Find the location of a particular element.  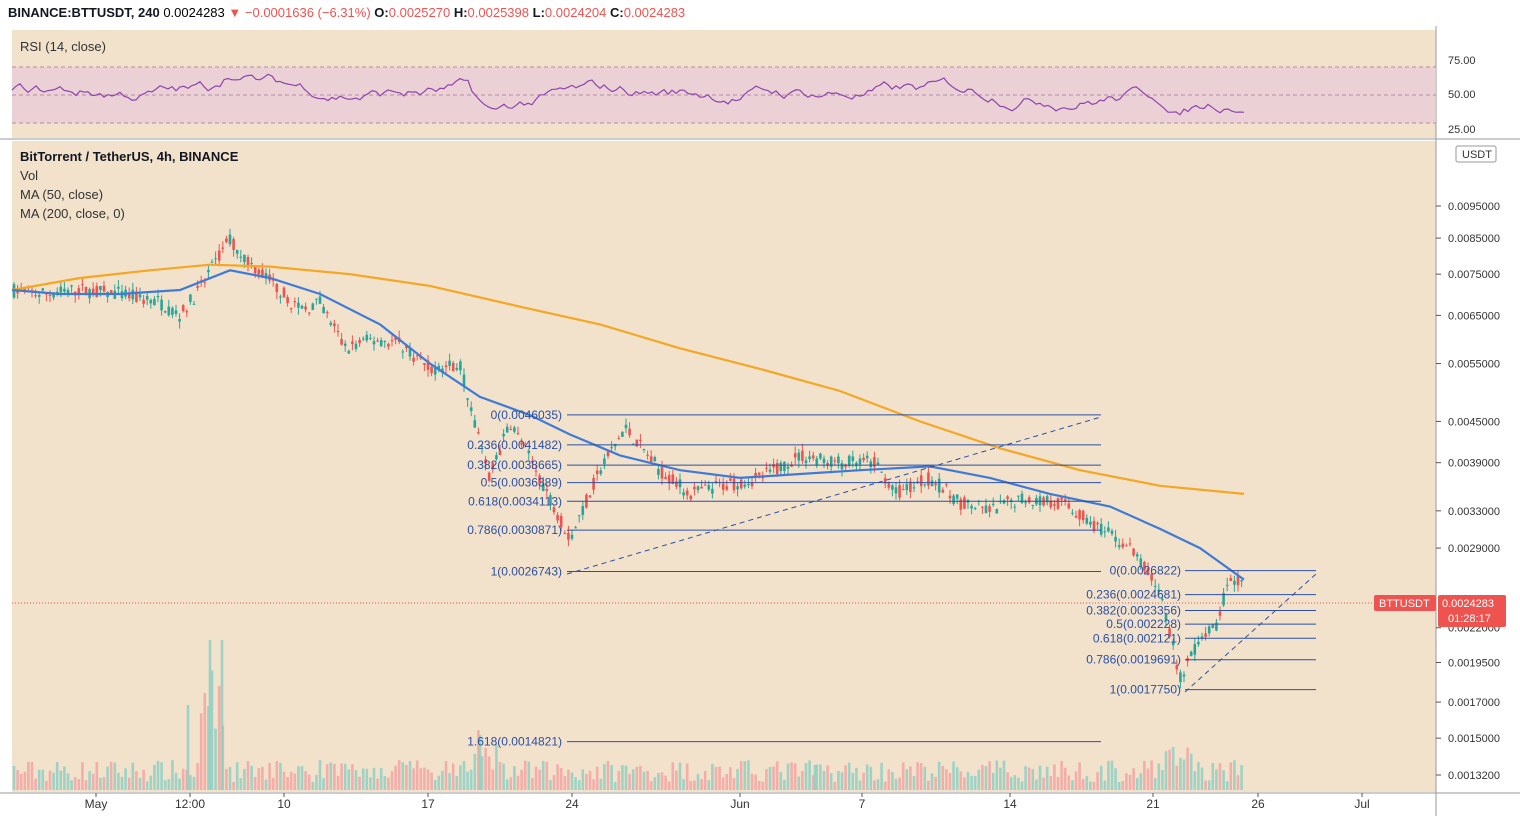

rsi-legend: RSI (14, close) is located at coordinates (63, 46).